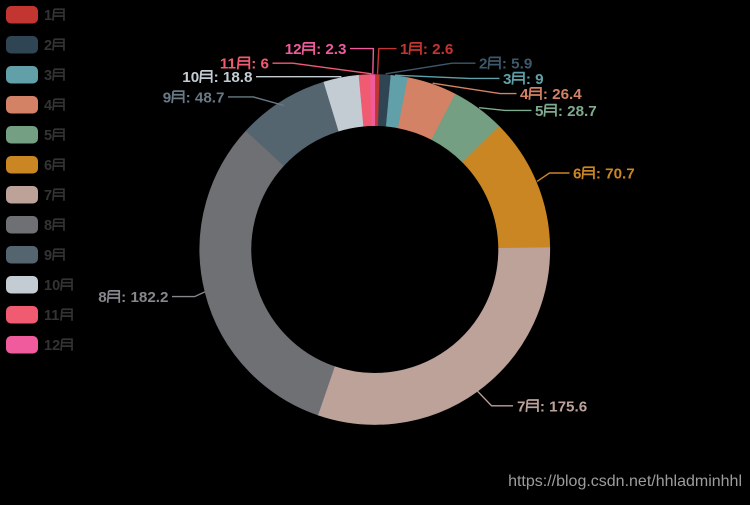 The height and width of the screenshot is (505, 750). I want to click on svg-text:: 48.7: : 48.7, so click(205, 97).